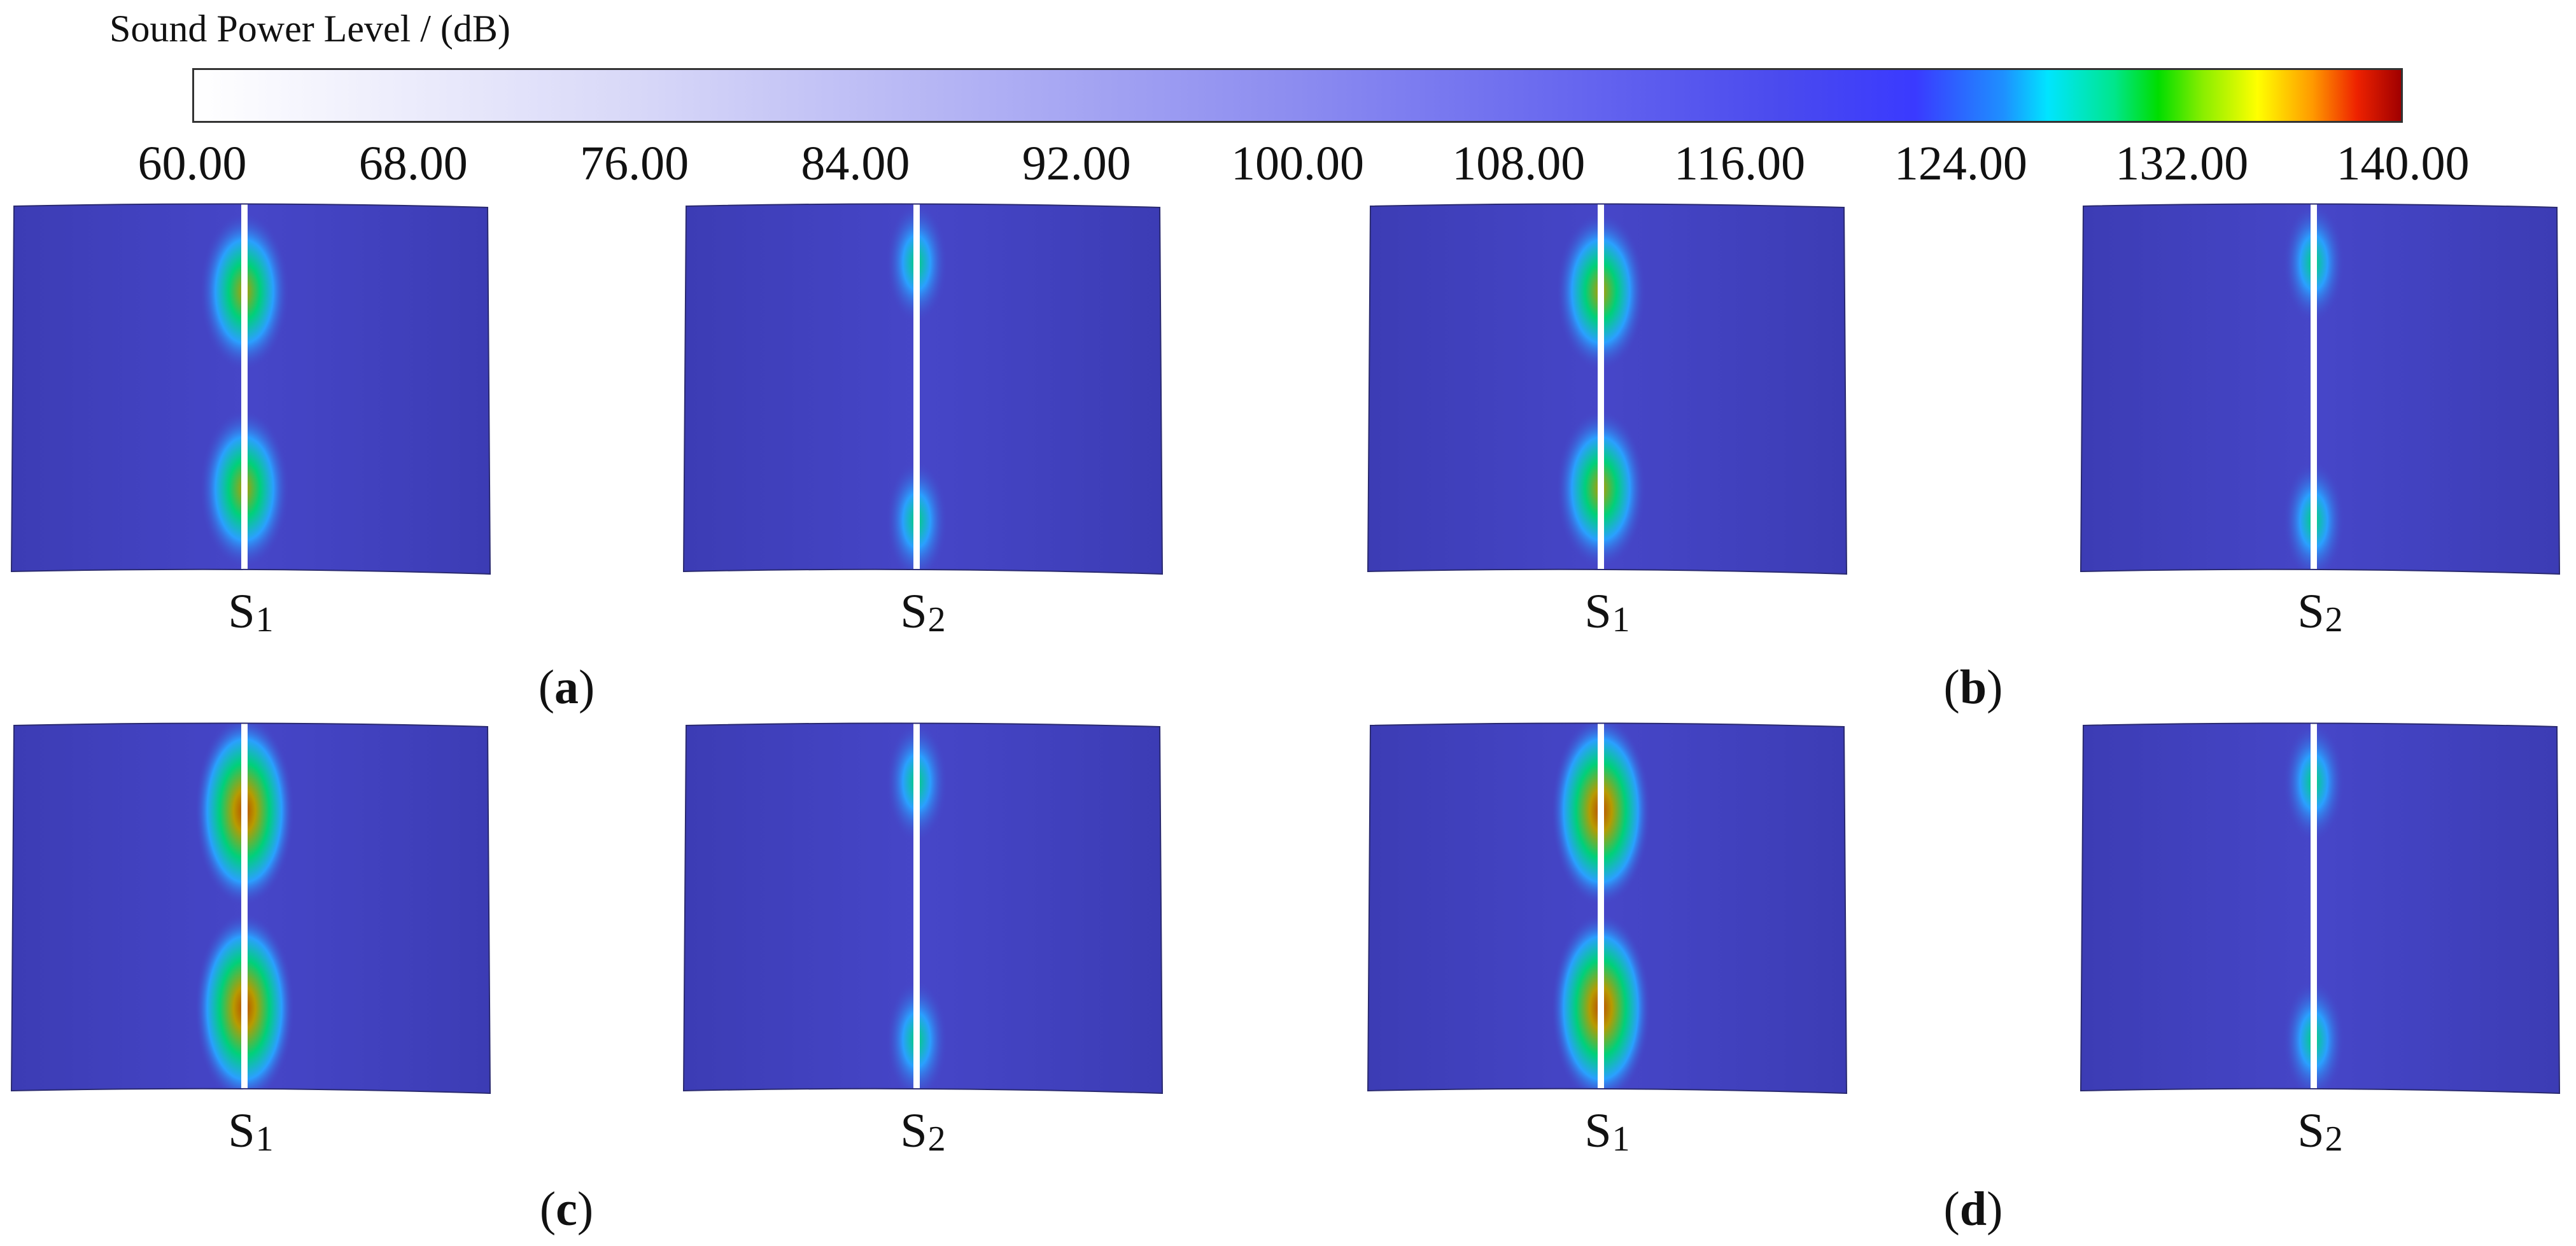 This screenshot has height=1246, width=2576. I want to click on subfigure-letter: d, so click(1973, 1209).